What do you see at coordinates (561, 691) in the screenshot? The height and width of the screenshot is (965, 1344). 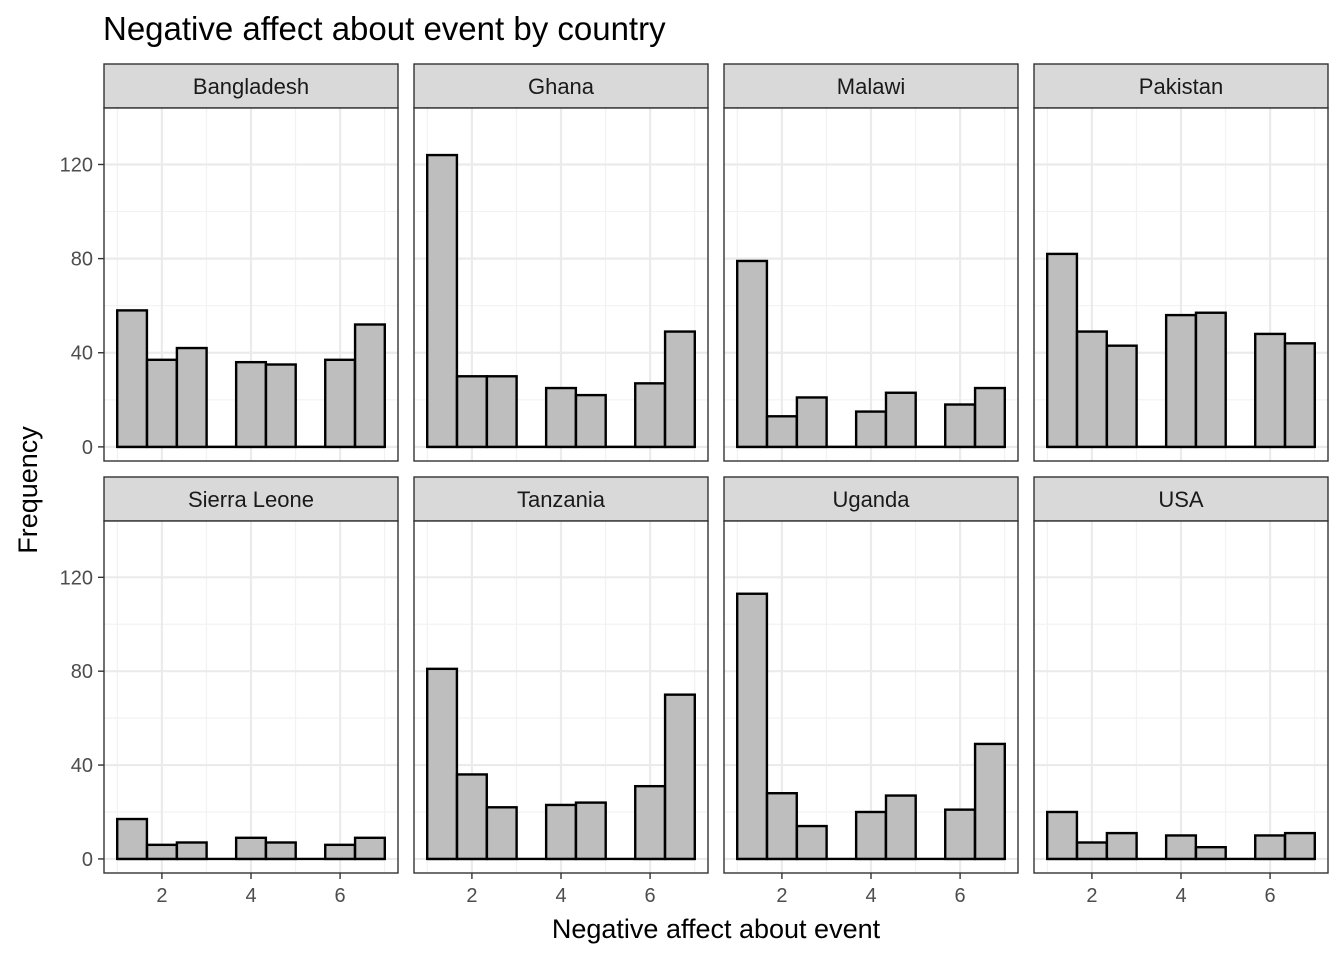 I see `facet-panel-tanzania: Tanzania 2 4 6` at bounding box center [561, 691].